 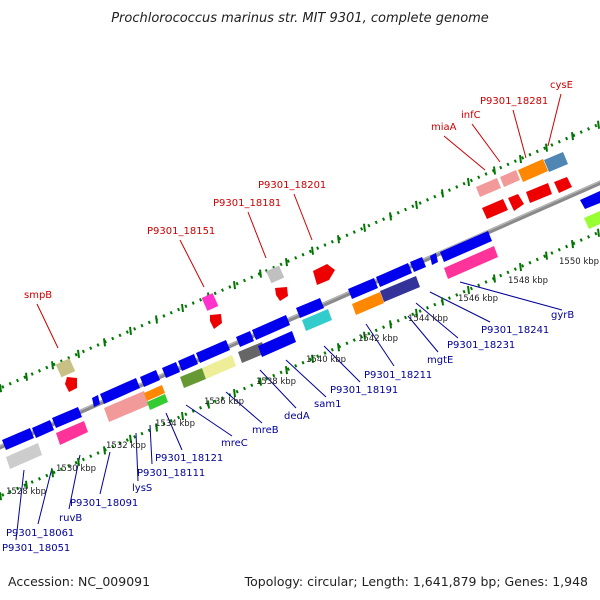 What do you see at coordinates (40, 533) in the screenshot?
I see `gene-label-reverse: P9301_18061` at bounding box center [40, 533].